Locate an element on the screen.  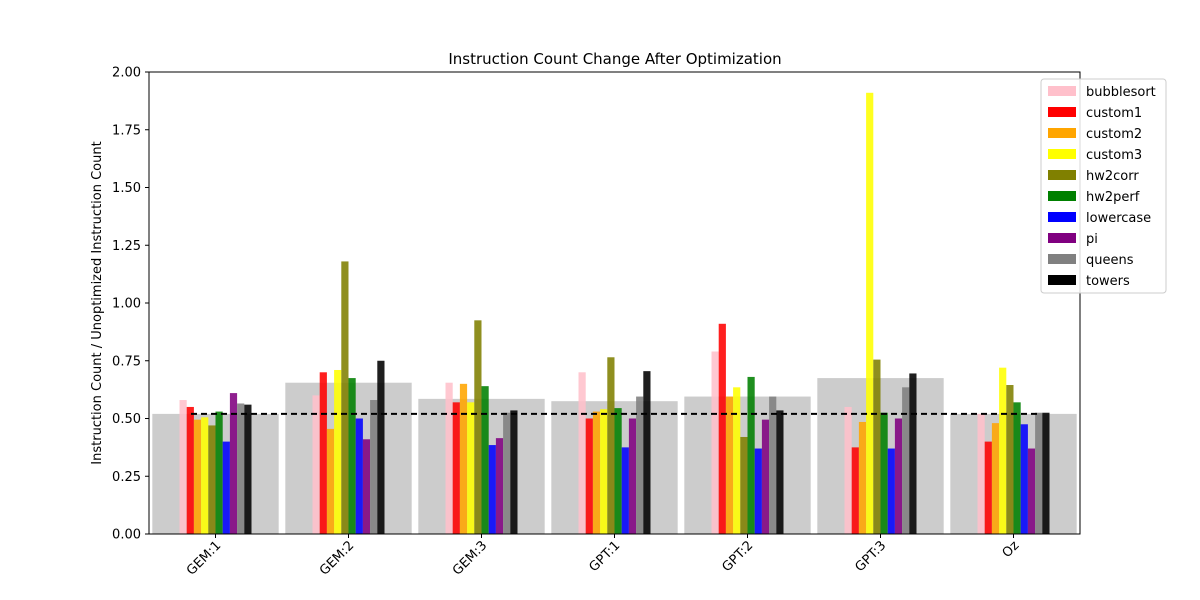
bar-queens-oz is located at coordinates (1039, 473).